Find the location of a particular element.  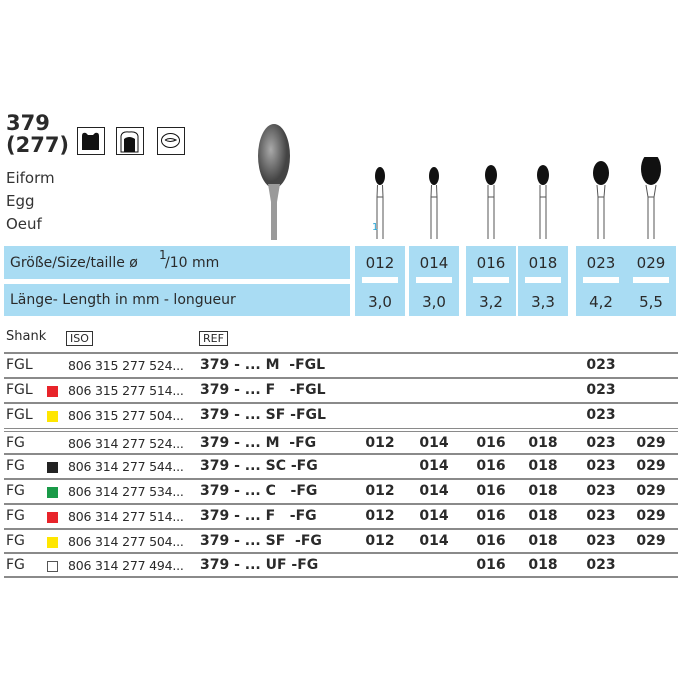

size-value: 012 is located at coordinates (380, 263).